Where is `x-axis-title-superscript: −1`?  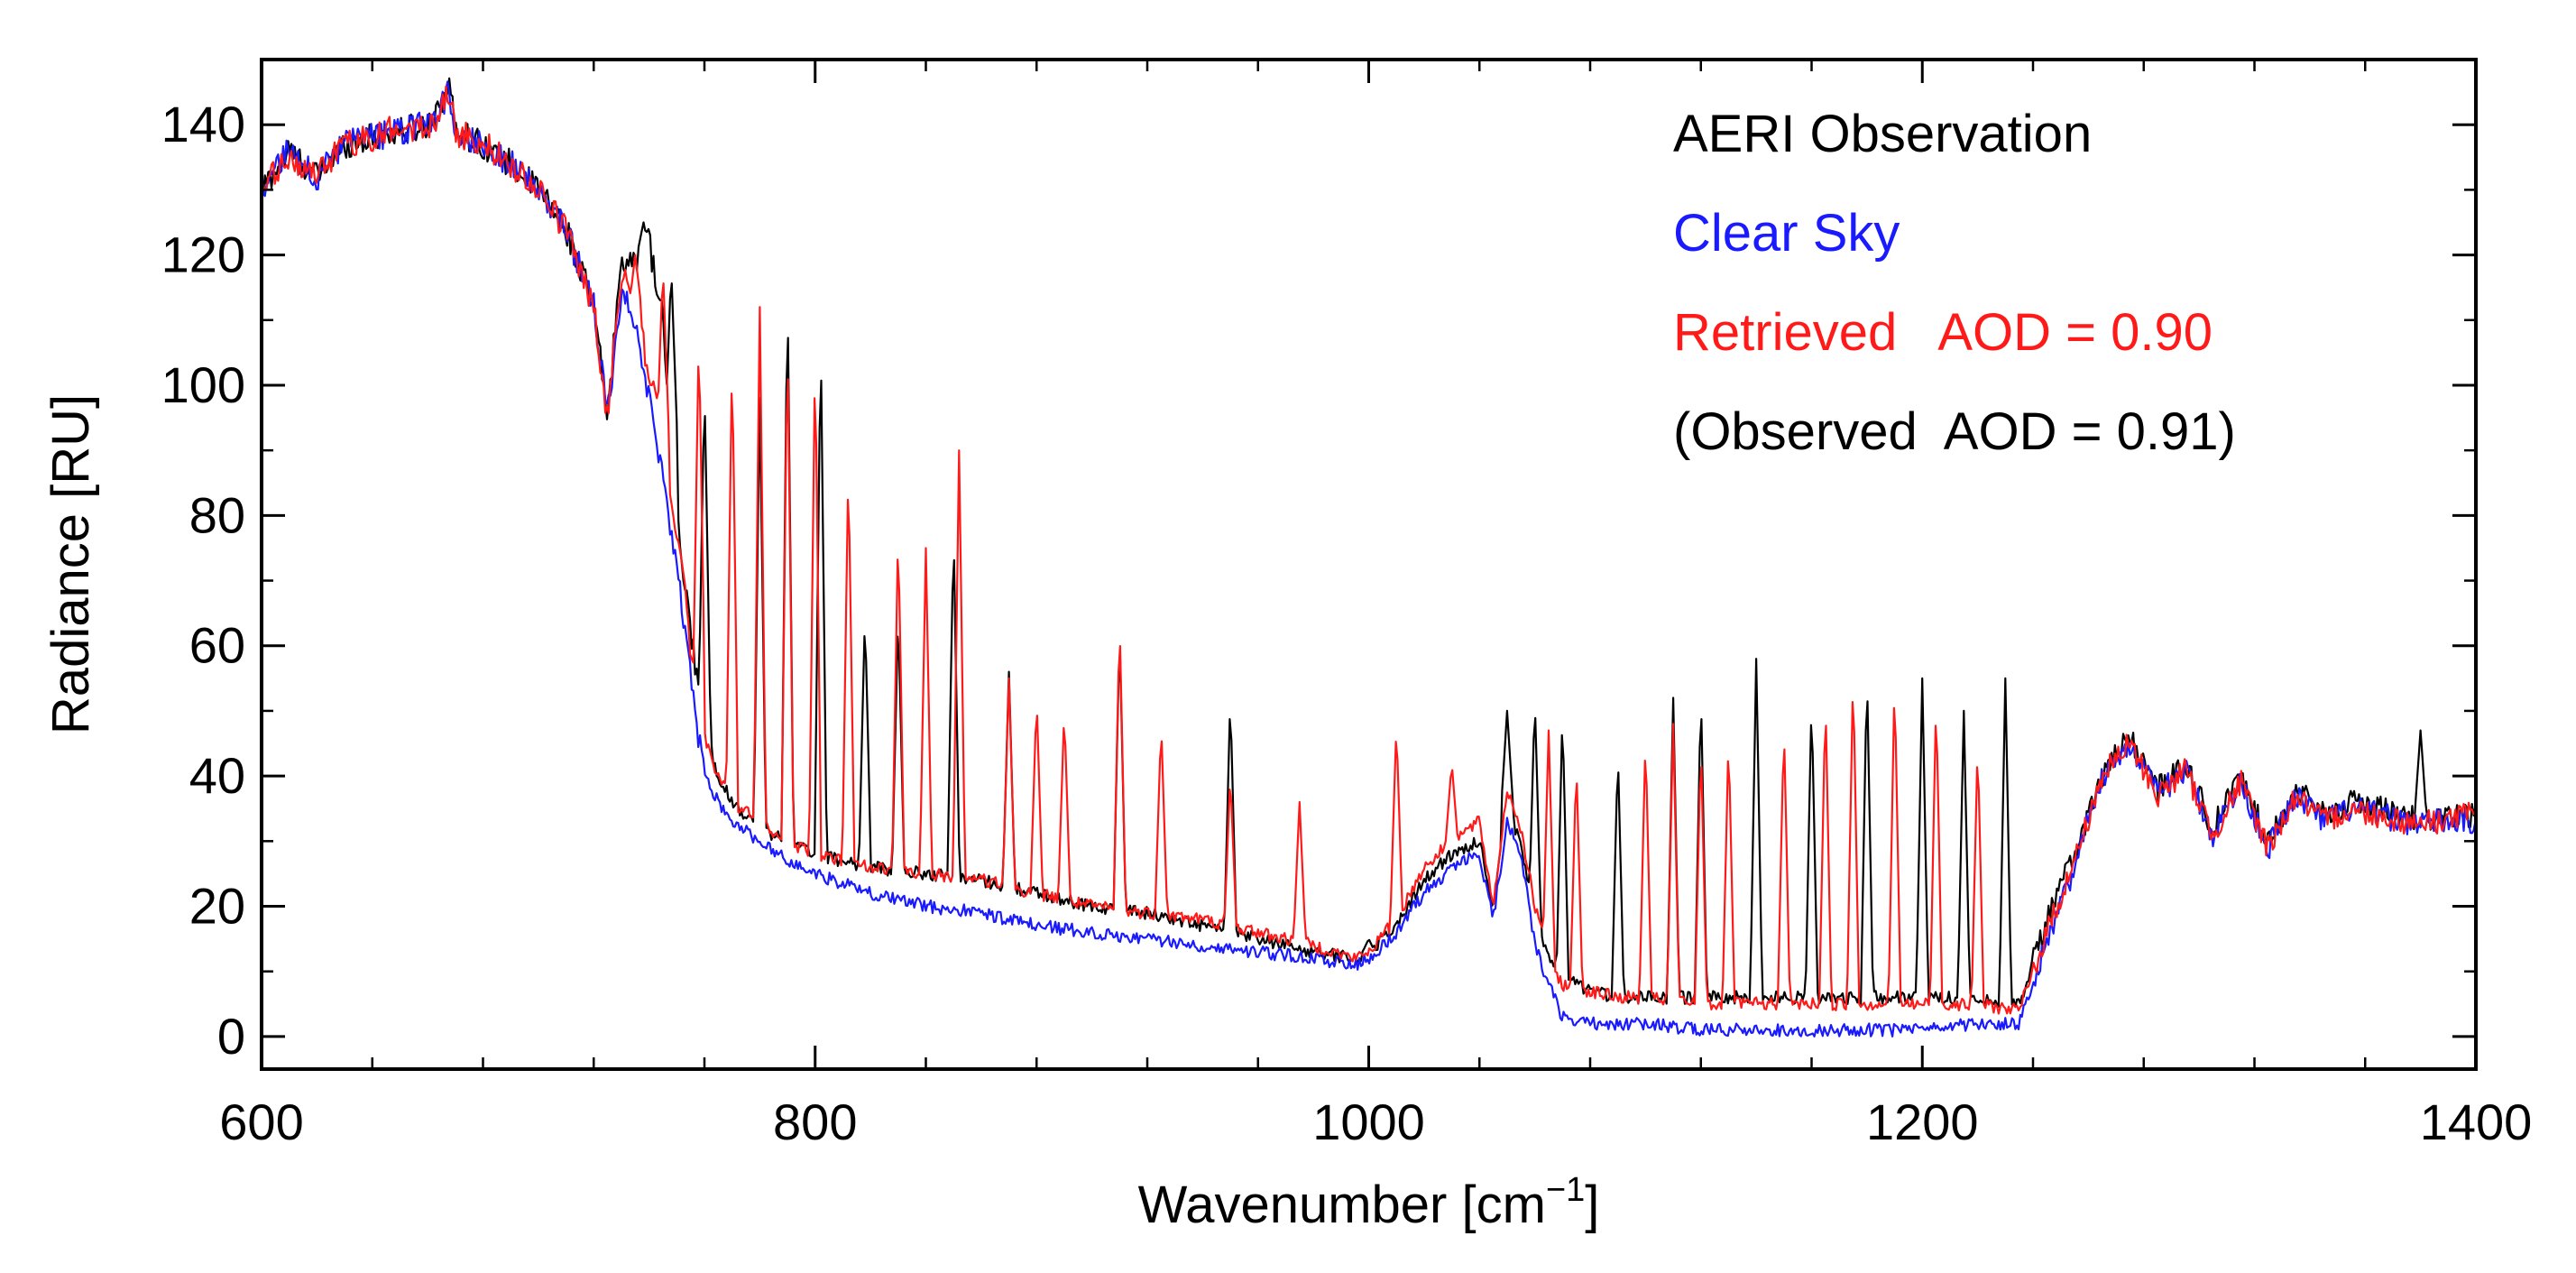
x-axis-title-superscript: −1 is located at coordinates (1566, 1190).